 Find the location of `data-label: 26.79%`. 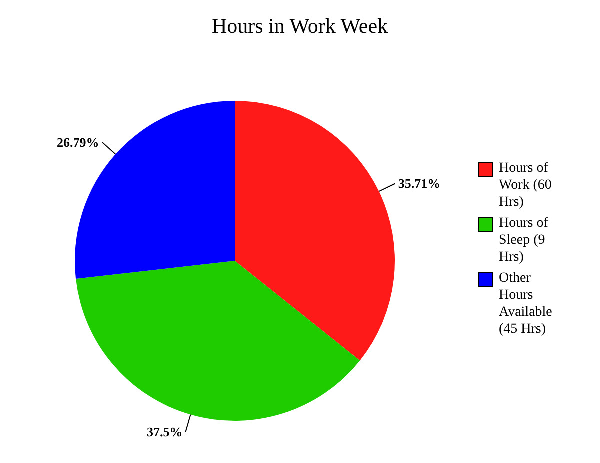

data-label: 26.79% is located at coordinates (78, 142).